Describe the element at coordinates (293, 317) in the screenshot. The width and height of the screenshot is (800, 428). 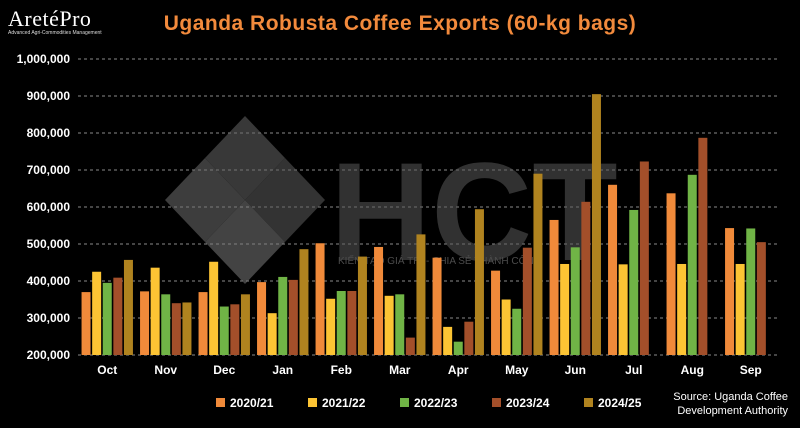
I see `bar-2023-24-jan` at that location.